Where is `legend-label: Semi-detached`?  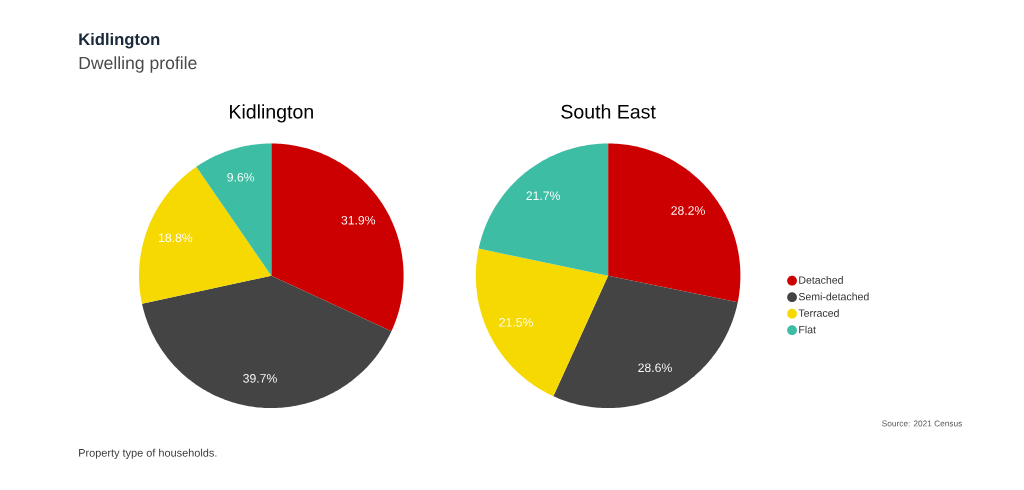 legend-label: Semi-detached is located at coordinates (833, 296).